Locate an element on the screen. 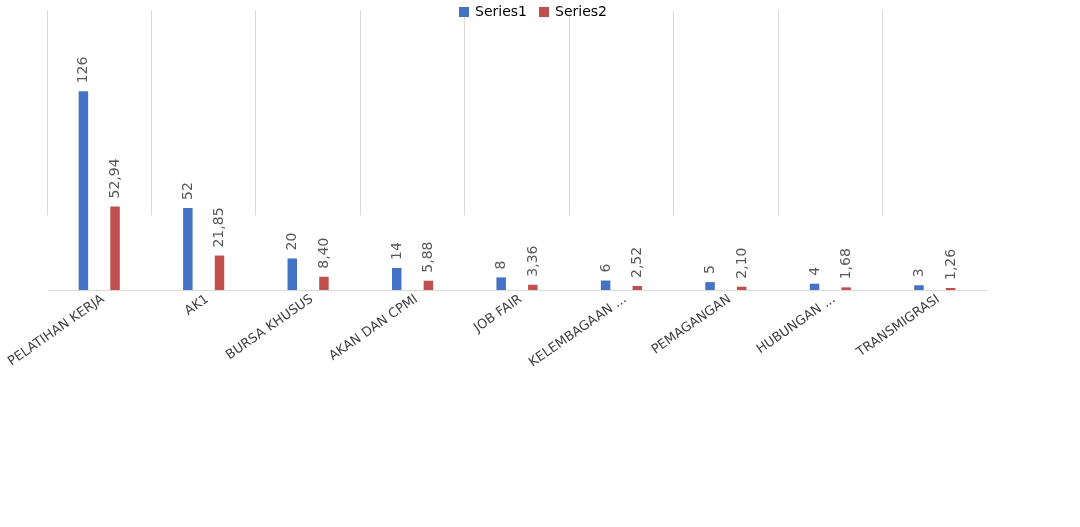 This screenshot has height=527, width=1080. legend-label: Series2 is located at coordinates (581, 11).